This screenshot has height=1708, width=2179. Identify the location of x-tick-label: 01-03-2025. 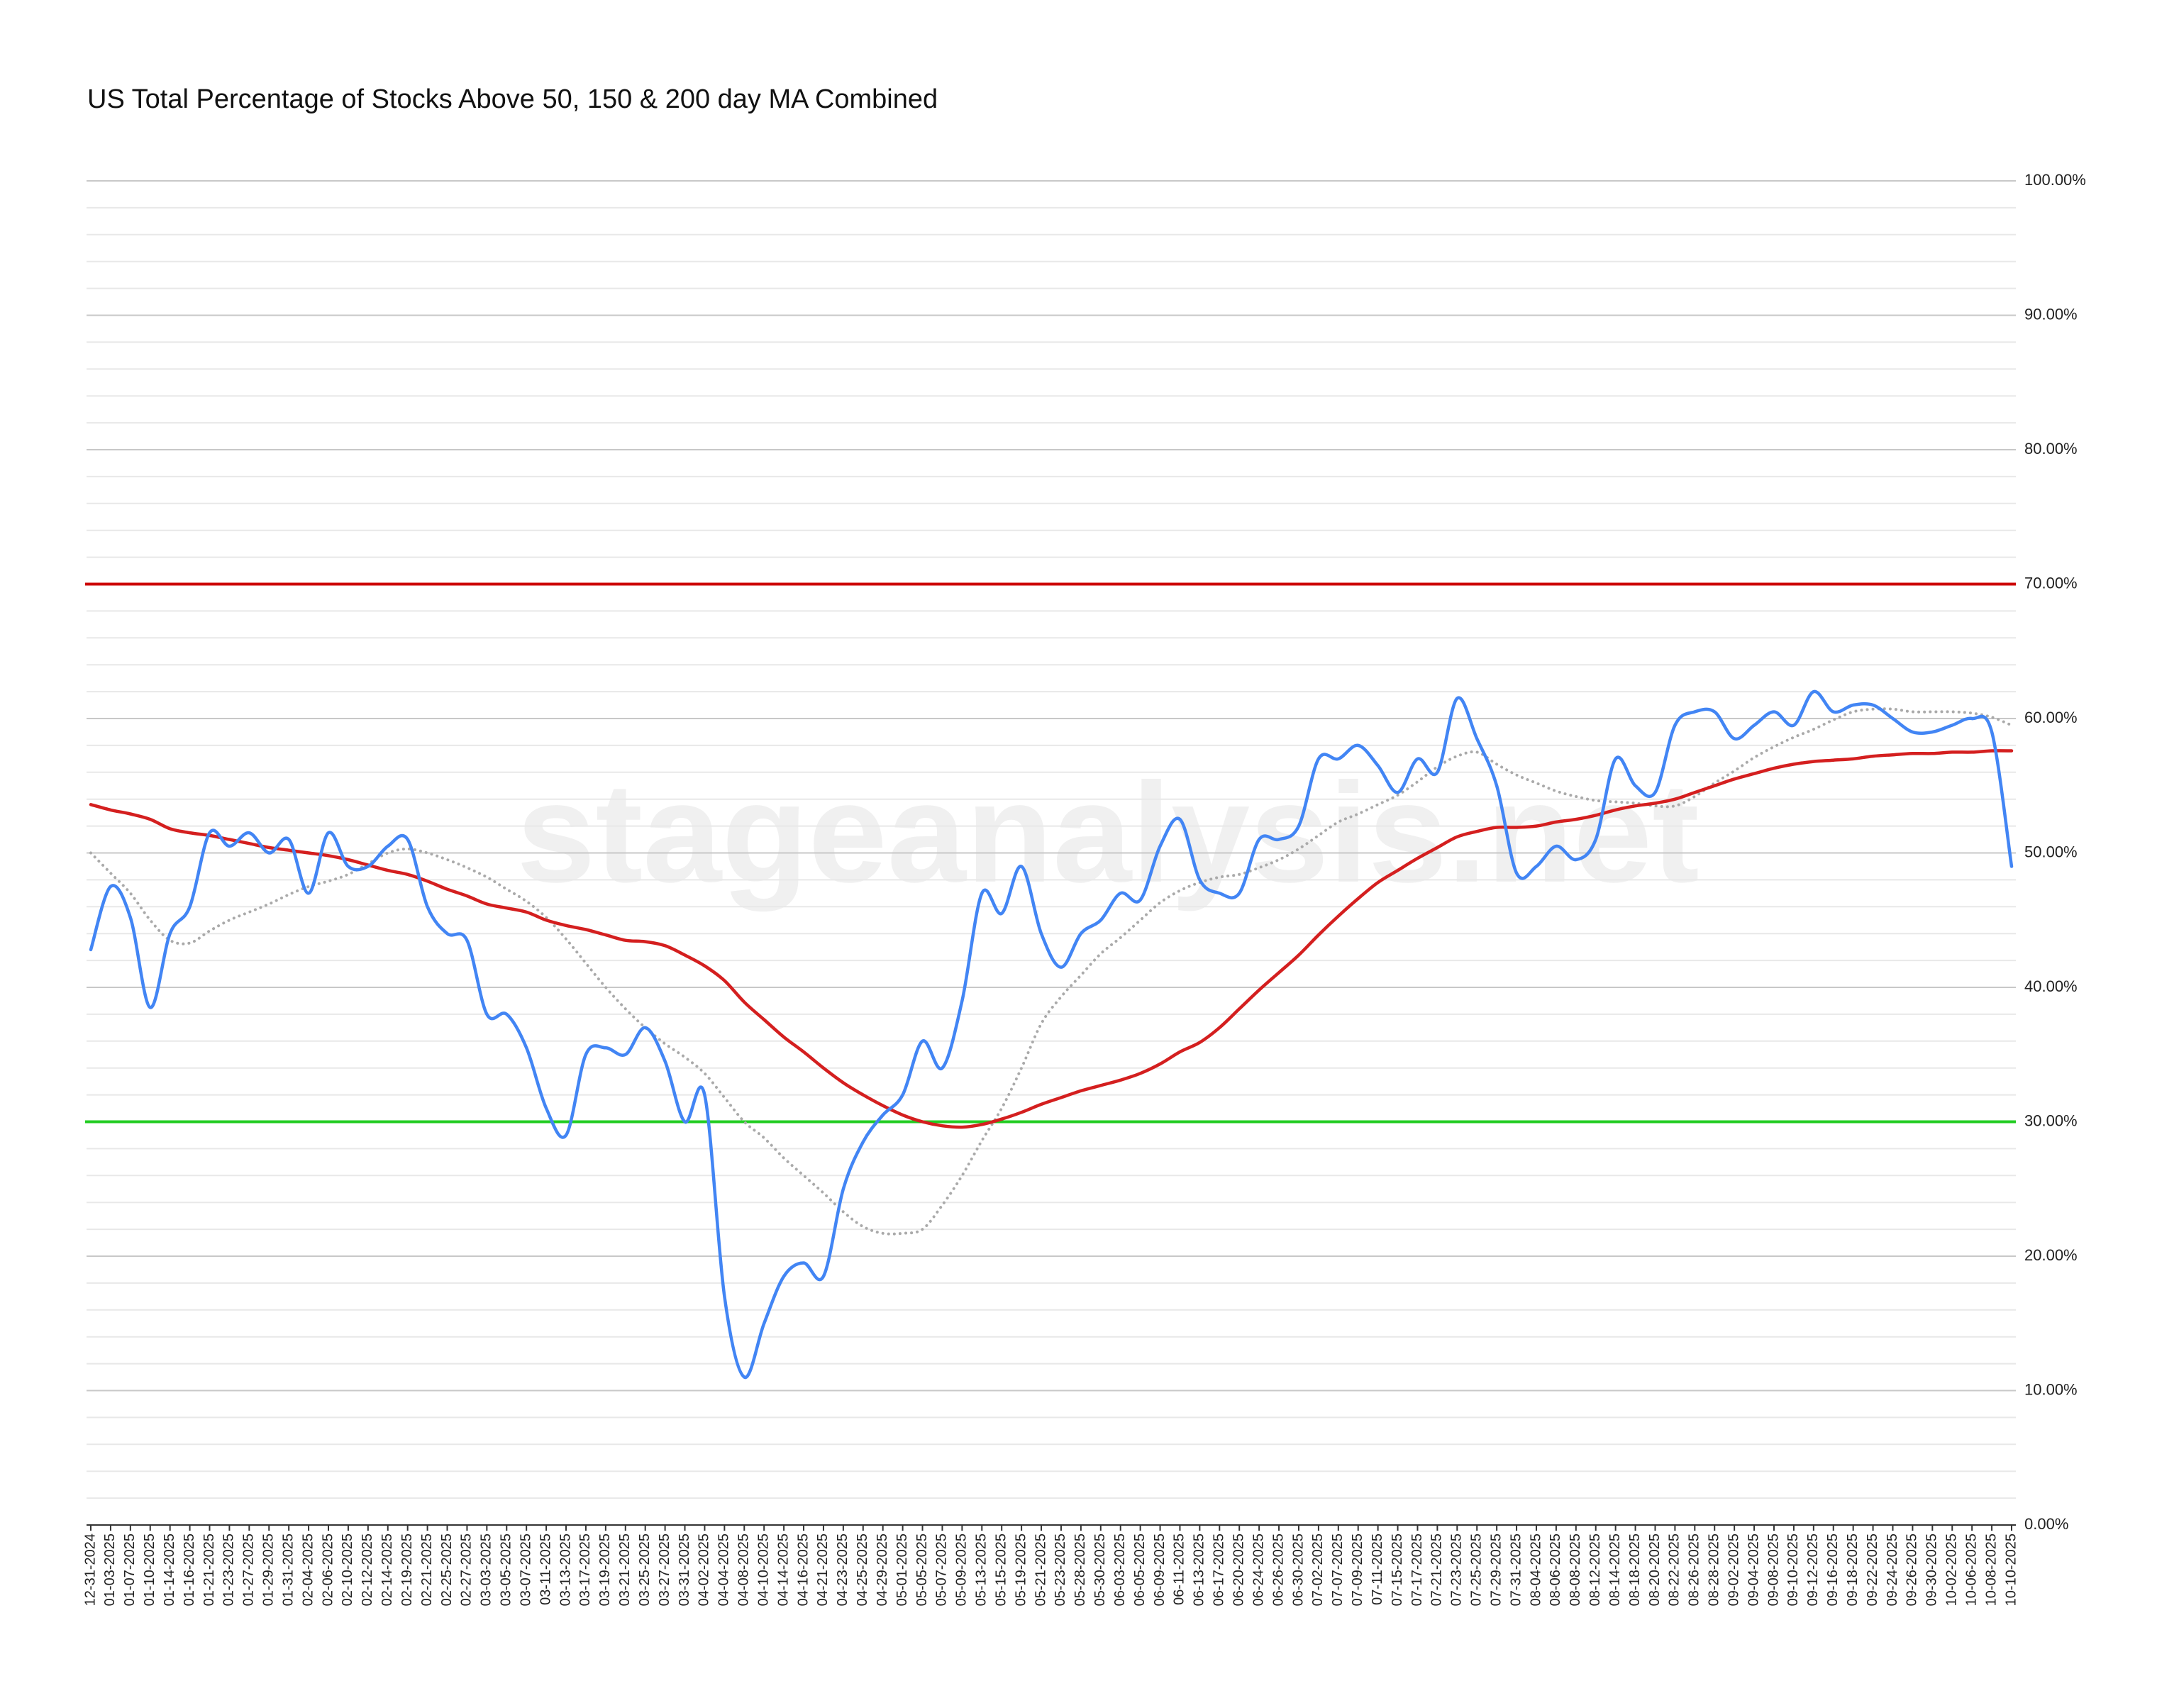
(110, 1570).